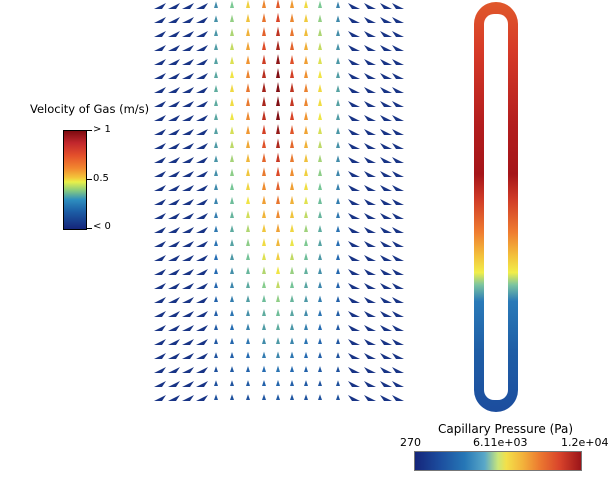 The height and width of the screenshot is (481, 613). Describe the element at coordinates (498, 461) in the screenshot. I see `pressure-color-bar` at that location.